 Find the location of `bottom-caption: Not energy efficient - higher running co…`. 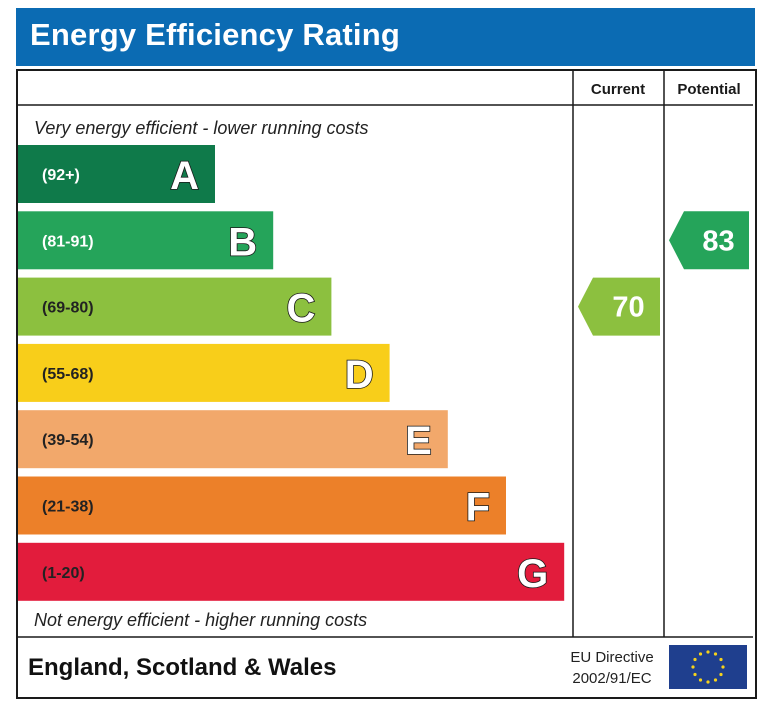

bottom-caption: Not energy efficient - higher running co… is located at coordinates (200, 620).